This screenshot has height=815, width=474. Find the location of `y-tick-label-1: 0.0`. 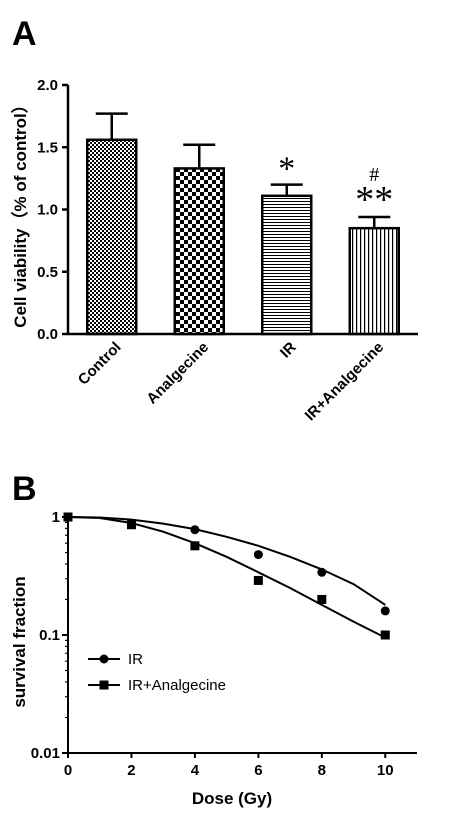

y-tick-label-1: 0.0 is located at coordinates (47, 334).